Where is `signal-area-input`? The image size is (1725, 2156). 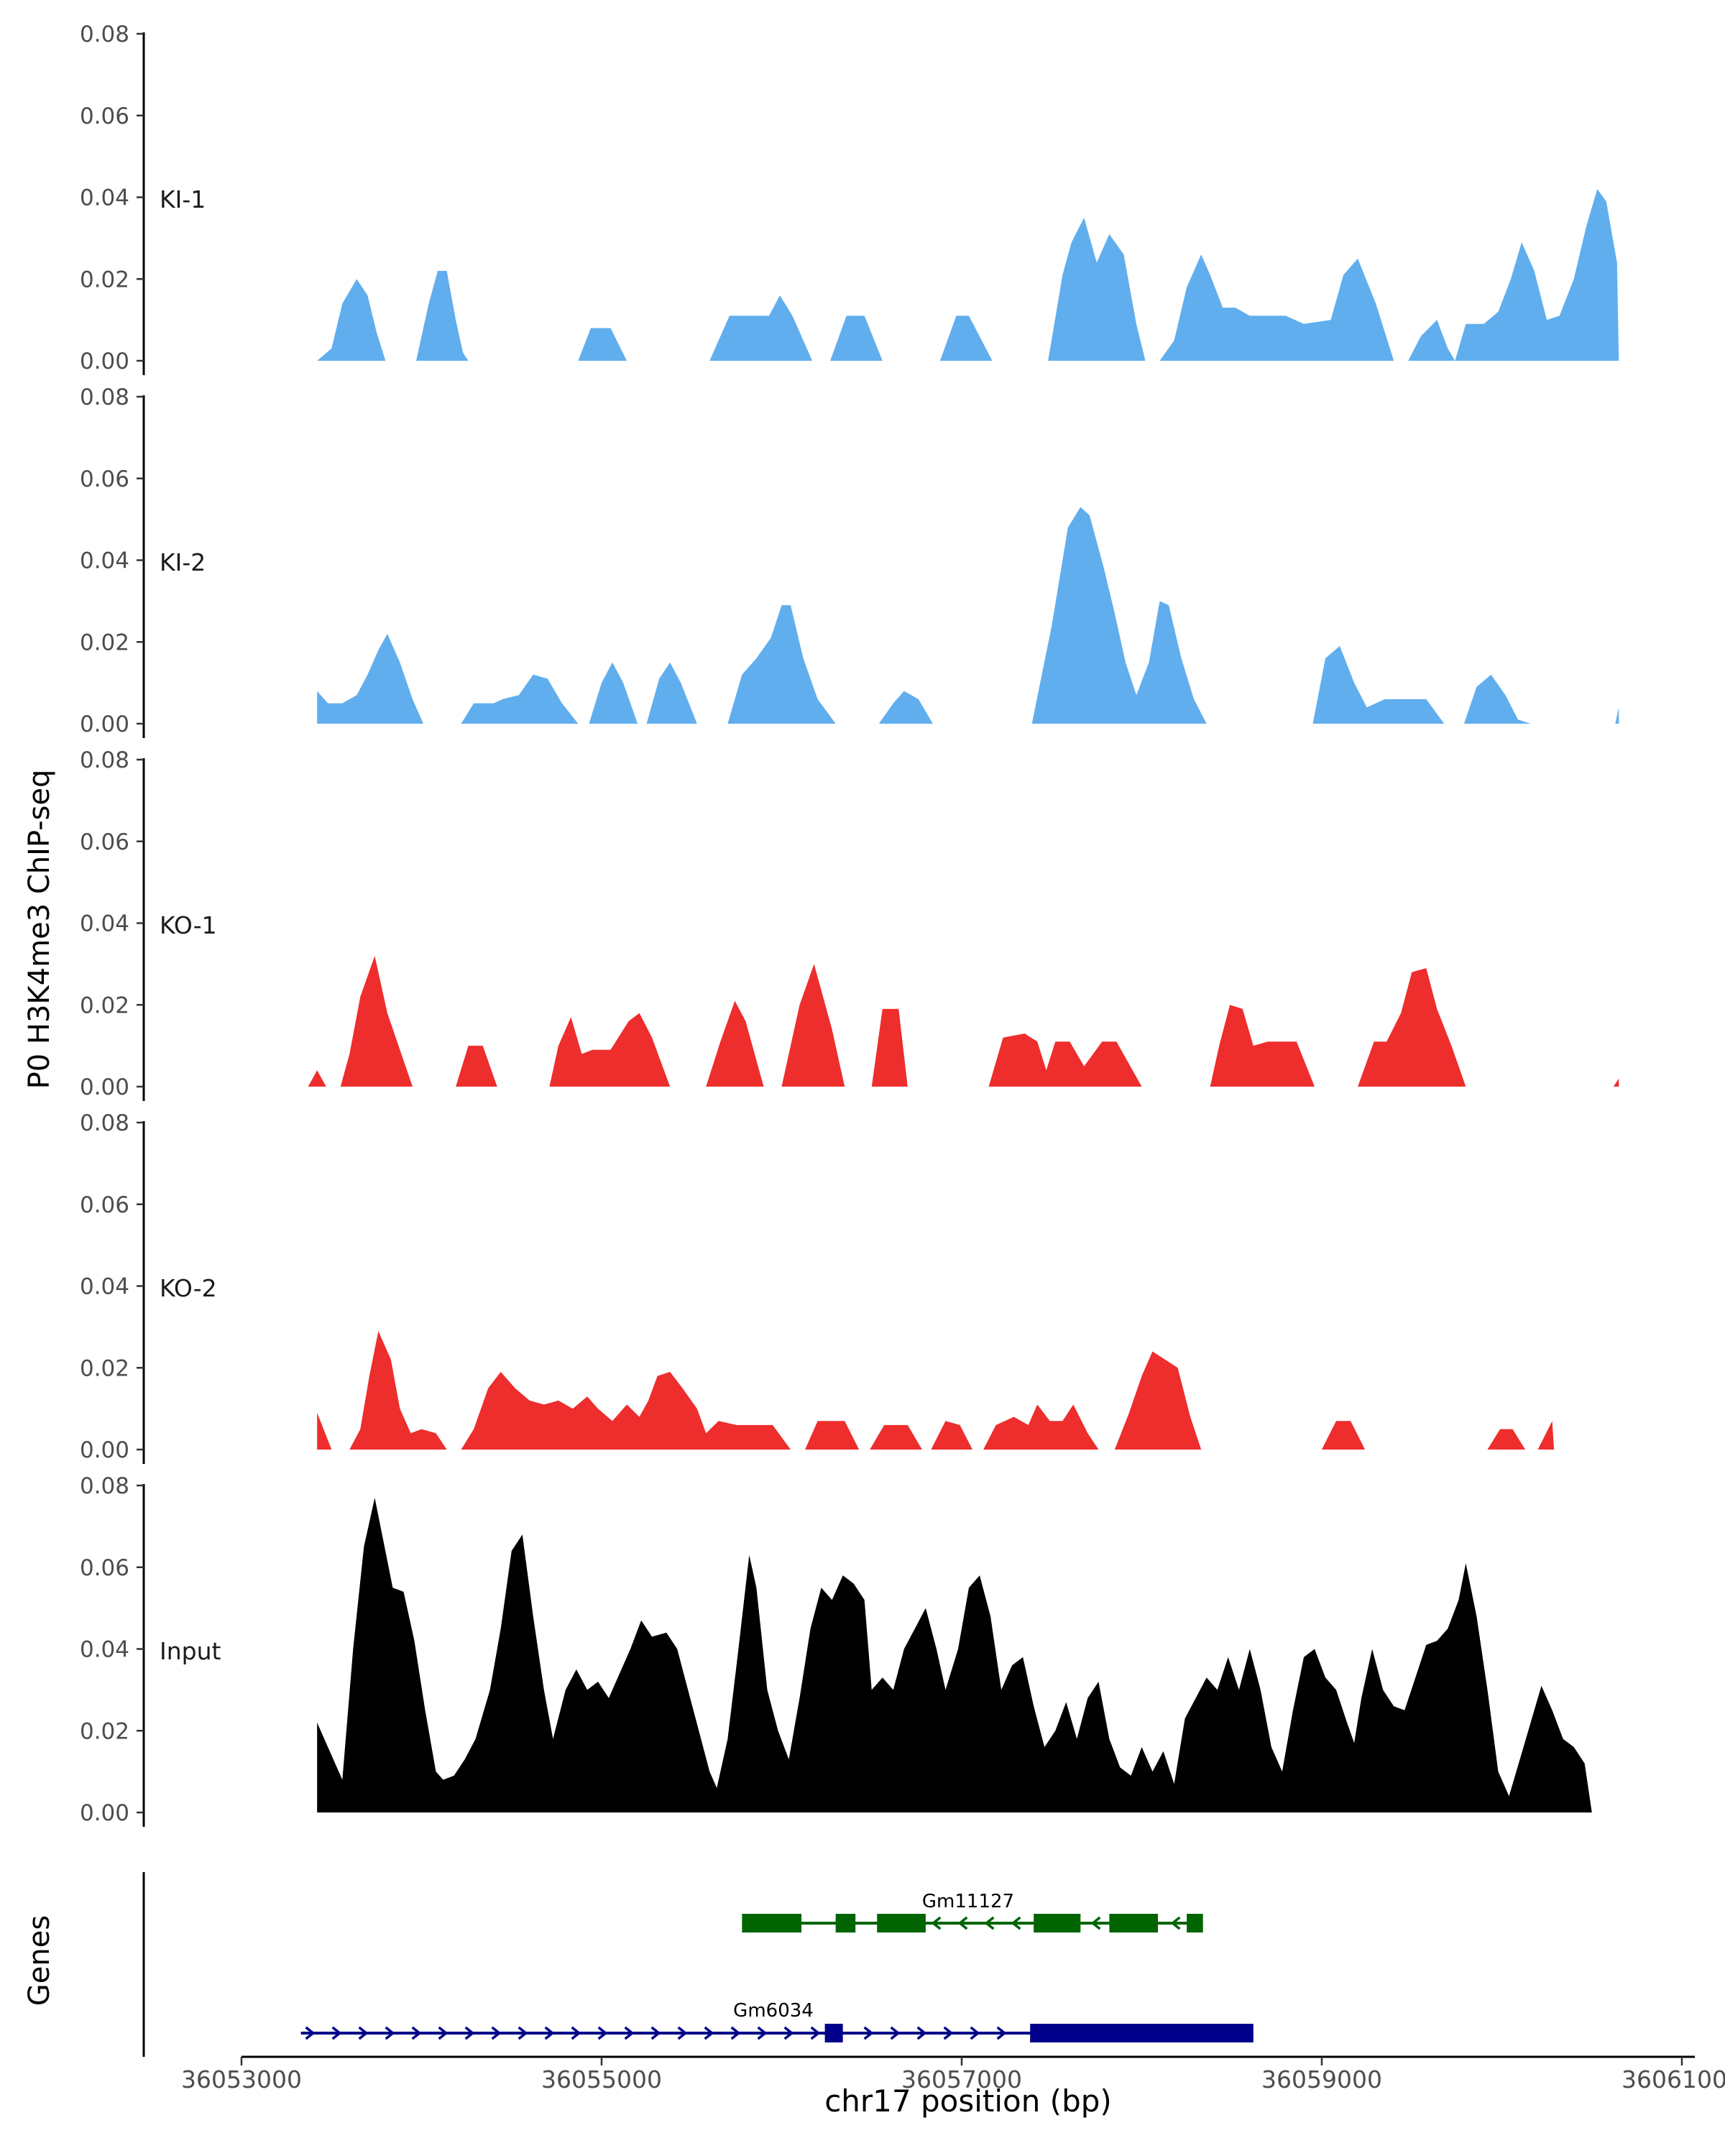
signal-area-input is located at coordinates (954, 1655).